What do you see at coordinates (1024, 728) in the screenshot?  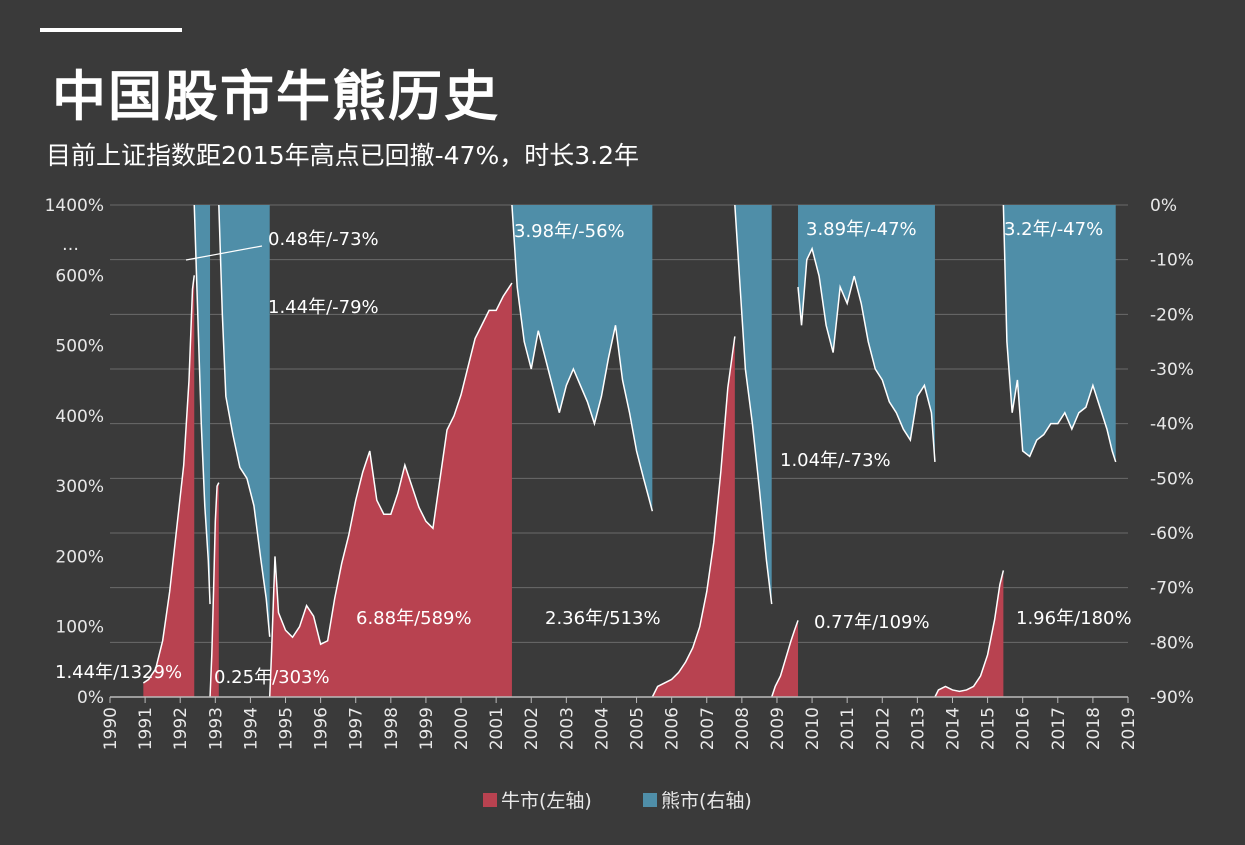 I see `x-tick-label: 2016` at bounding box center [1024, 728].